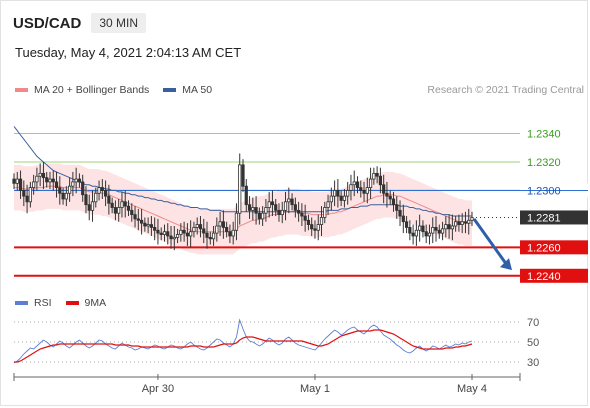 Image resolution: width=590 pixels, height=408 pixels. Describe the element at coordinates (533, 363) in the screenshot. I see `rsi-tick-30: 30` at that location.